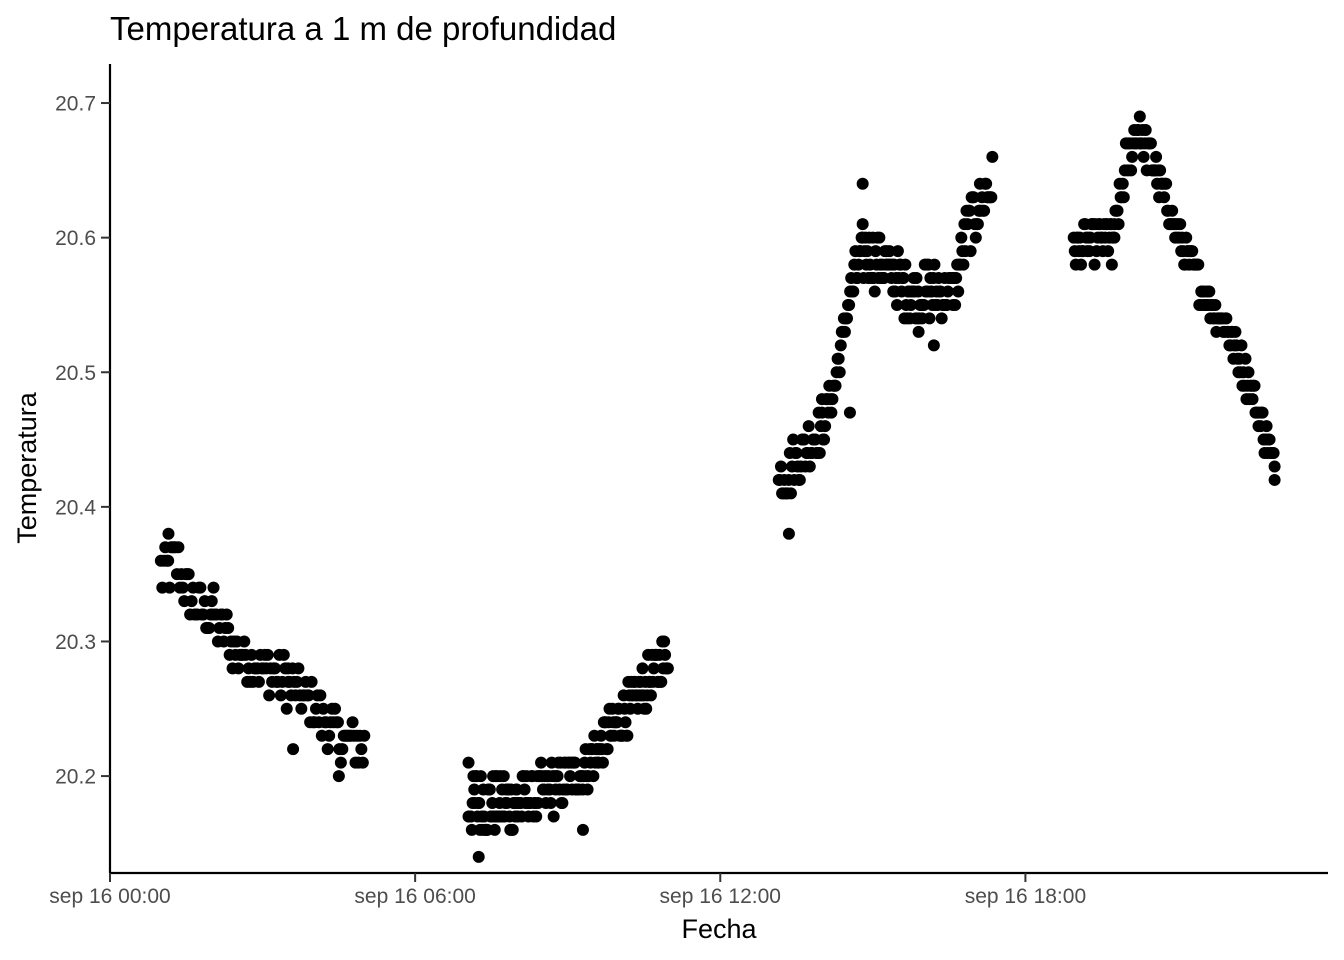 This screenshot has height=960, width=1344. What do you see at coordinates (75, 373) in the screenshot?
I see `y-tick-label: 20.5` at bounding box center [75, 373].